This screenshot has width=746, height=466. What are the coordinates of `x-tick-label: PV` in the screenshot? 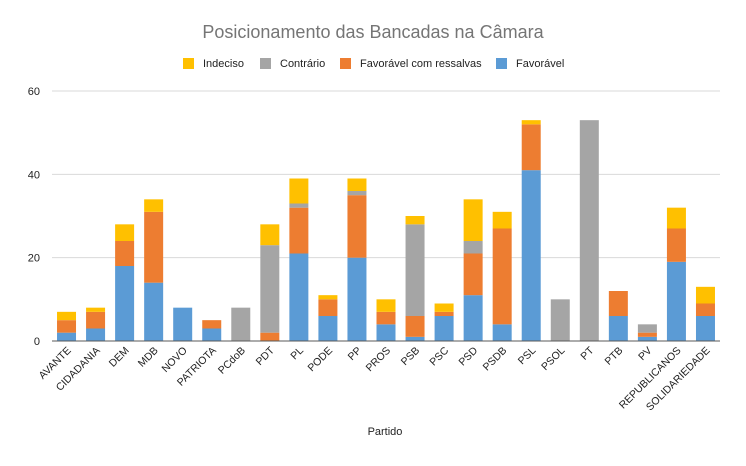 It's located at (645, 354).